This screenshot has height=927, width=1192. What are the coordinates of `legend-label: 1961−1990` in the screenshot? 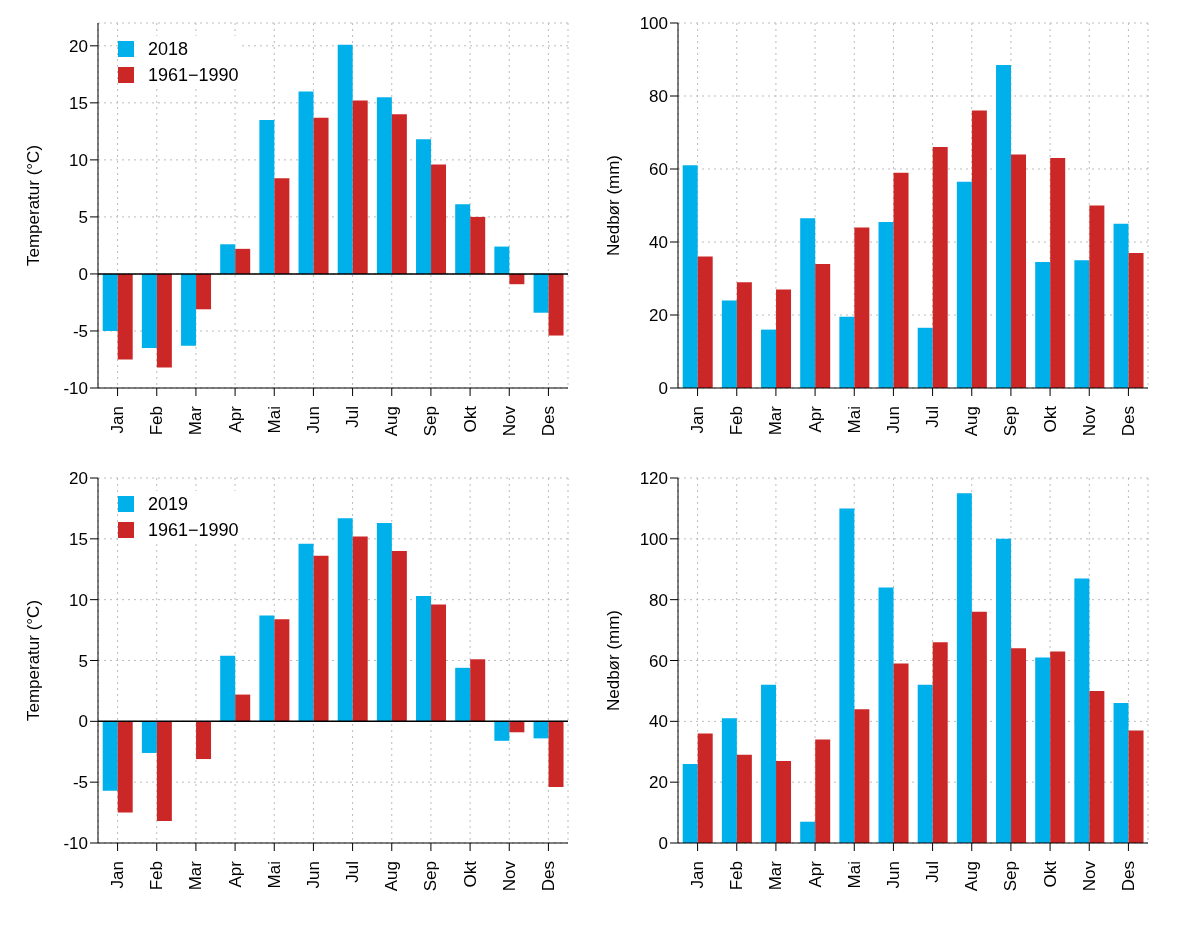 It's located at (193, 530).